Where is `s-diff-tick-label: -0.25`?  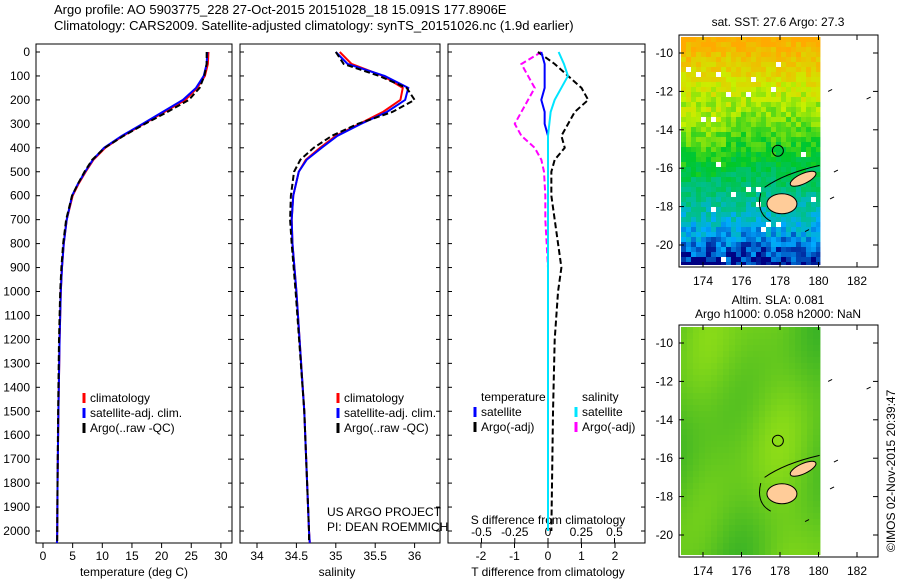
s-diff-tick-label: -0.25 is located at coordinates (515, 532).